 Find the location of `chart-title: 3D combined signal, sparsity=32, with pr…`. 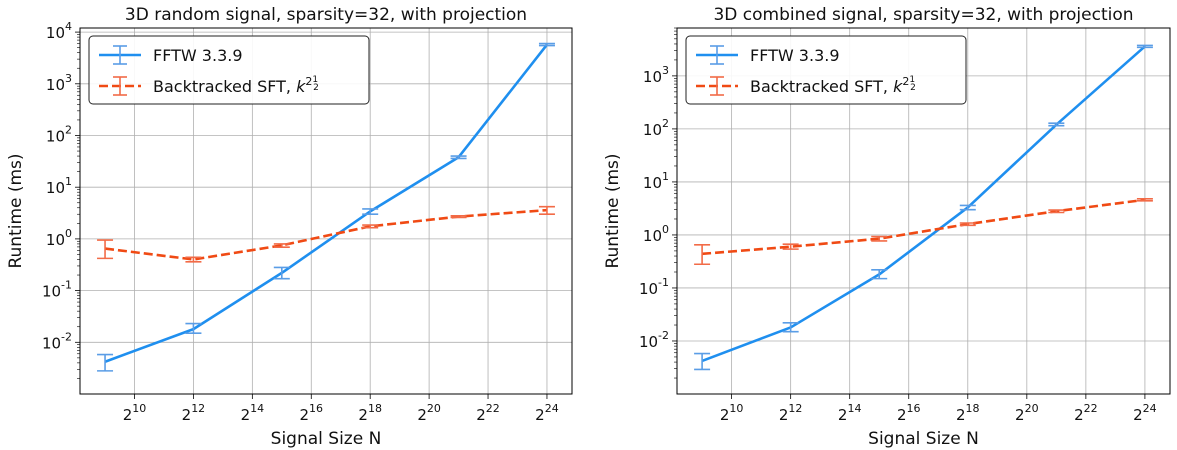

chart-title: 3D combined signal, sparsity=32, with pr… is located at coordinates (923, 15).